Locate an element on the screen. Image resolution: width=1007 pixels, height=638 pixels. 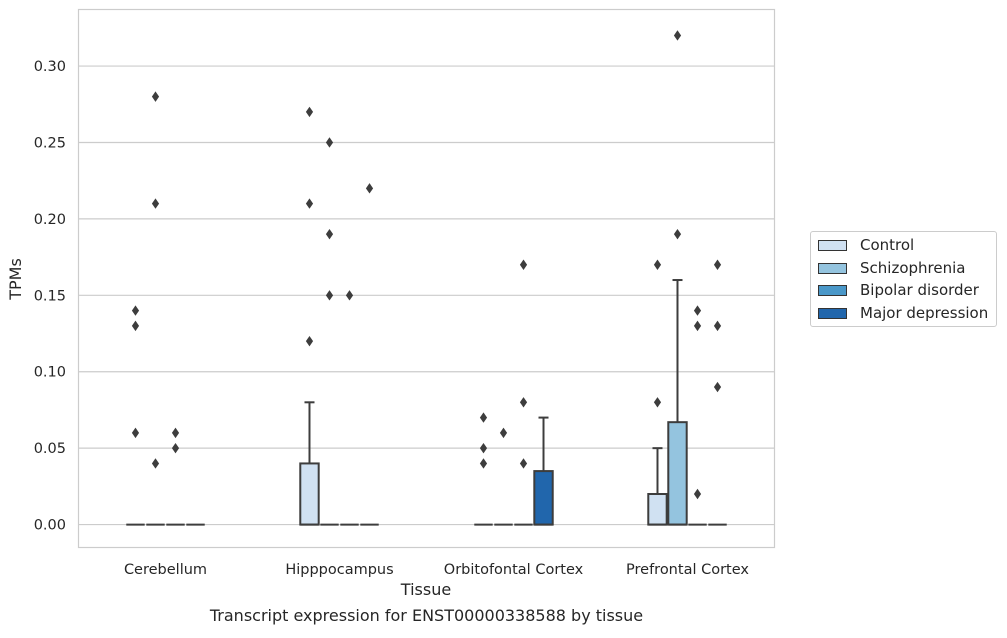
x-tick-label: Cerebellum is located at coordinates (165, 570).